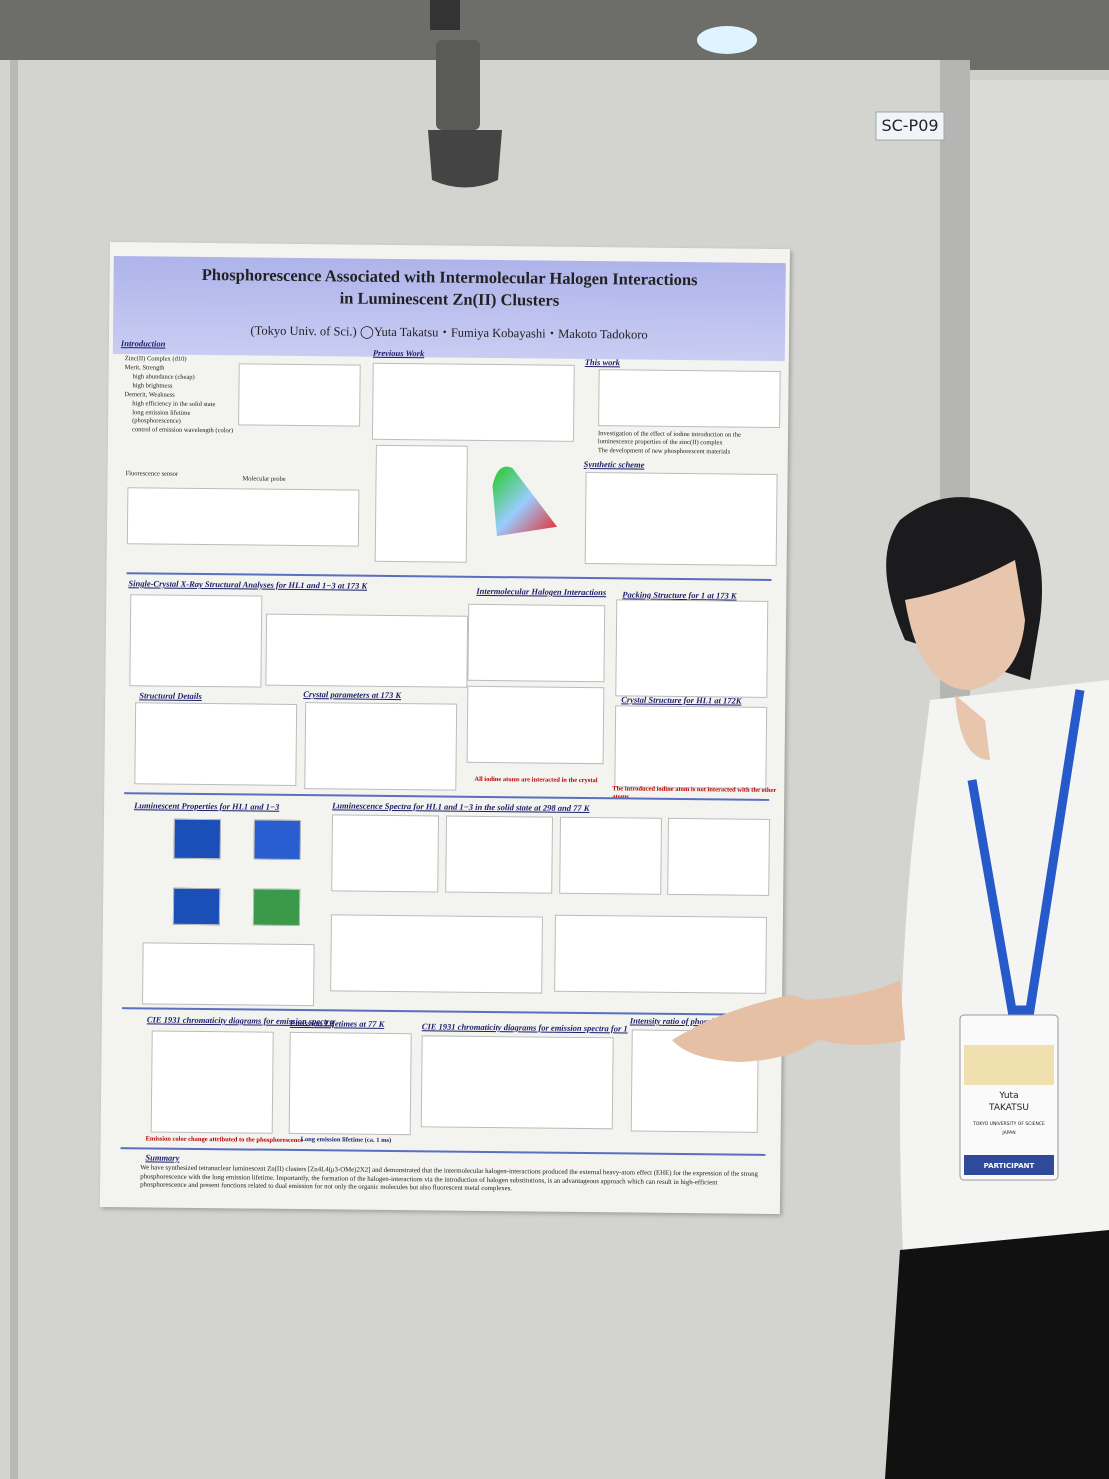 Image resolution: width=1109 pixels, height=1479 pixels. I want to click on badge-affiliation: TOKYO UNIVERSITY OF SCIENCE, so click(1008, 1124).